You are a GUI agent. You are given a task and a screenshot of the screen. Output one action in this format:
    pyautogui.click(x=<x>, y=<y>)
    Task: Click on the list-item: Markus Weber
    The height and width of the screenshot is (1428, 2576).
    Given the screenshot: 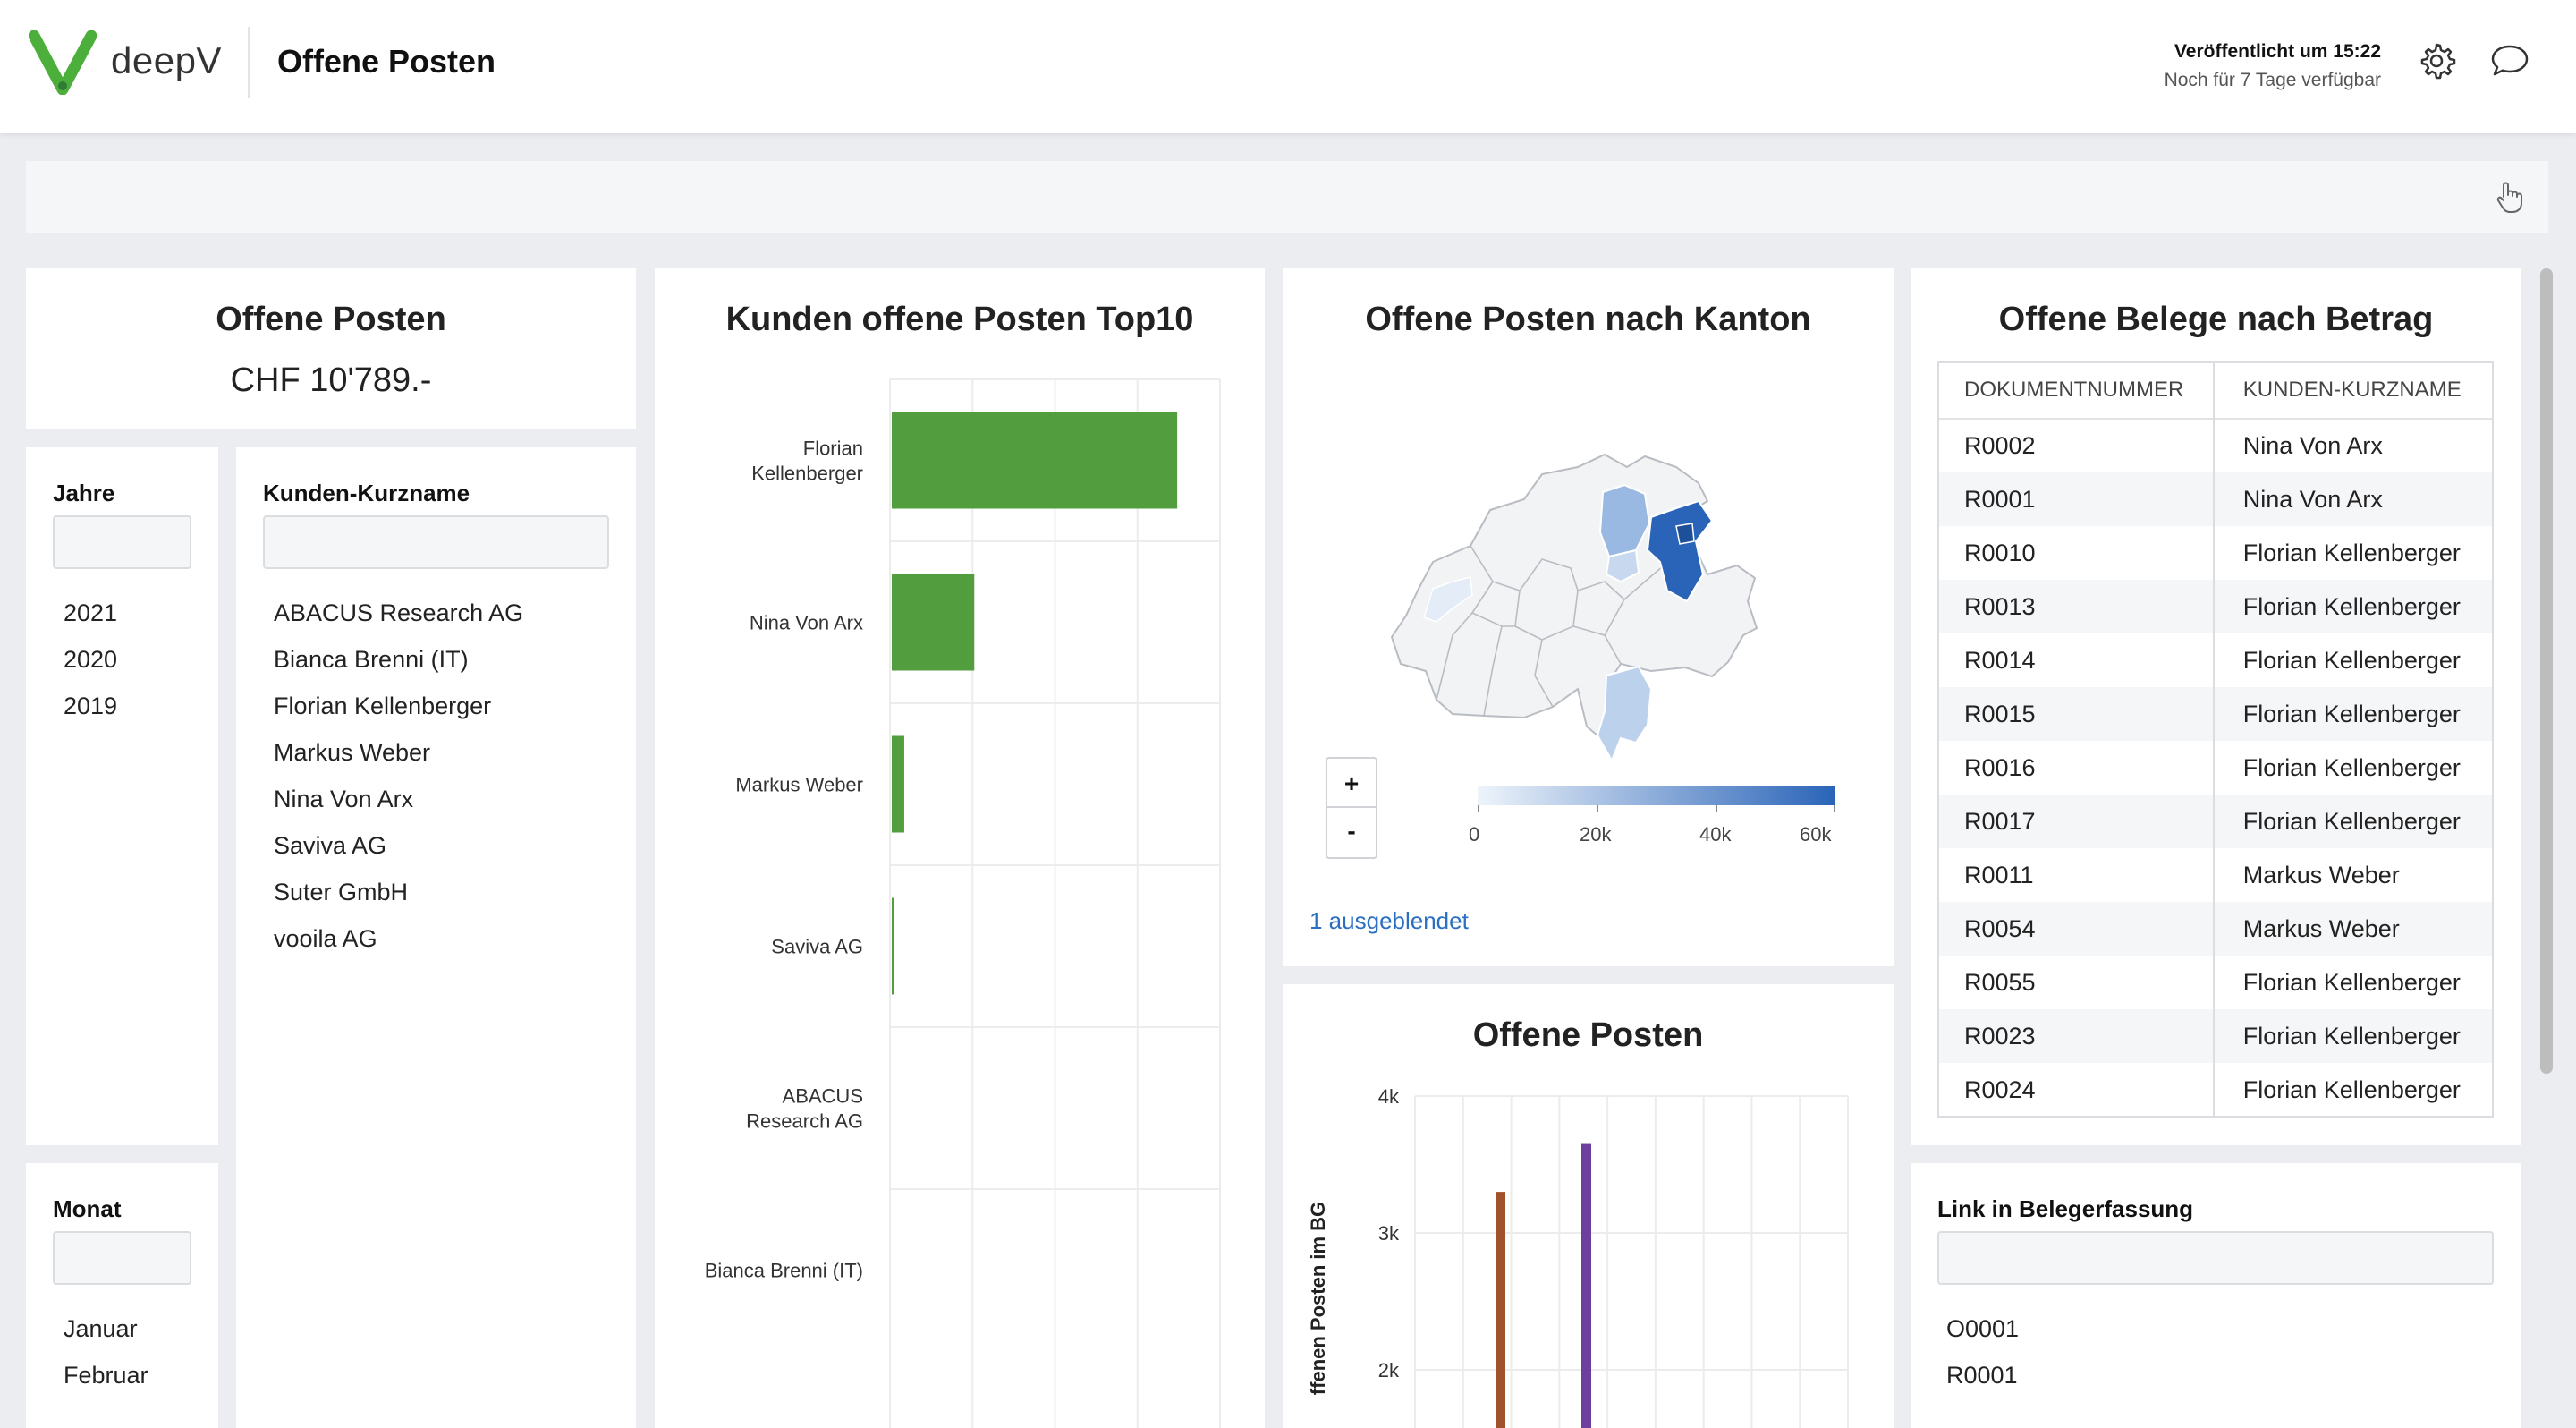 What is the action you would take?
    pyautogui.click(x=352, y=752)
    